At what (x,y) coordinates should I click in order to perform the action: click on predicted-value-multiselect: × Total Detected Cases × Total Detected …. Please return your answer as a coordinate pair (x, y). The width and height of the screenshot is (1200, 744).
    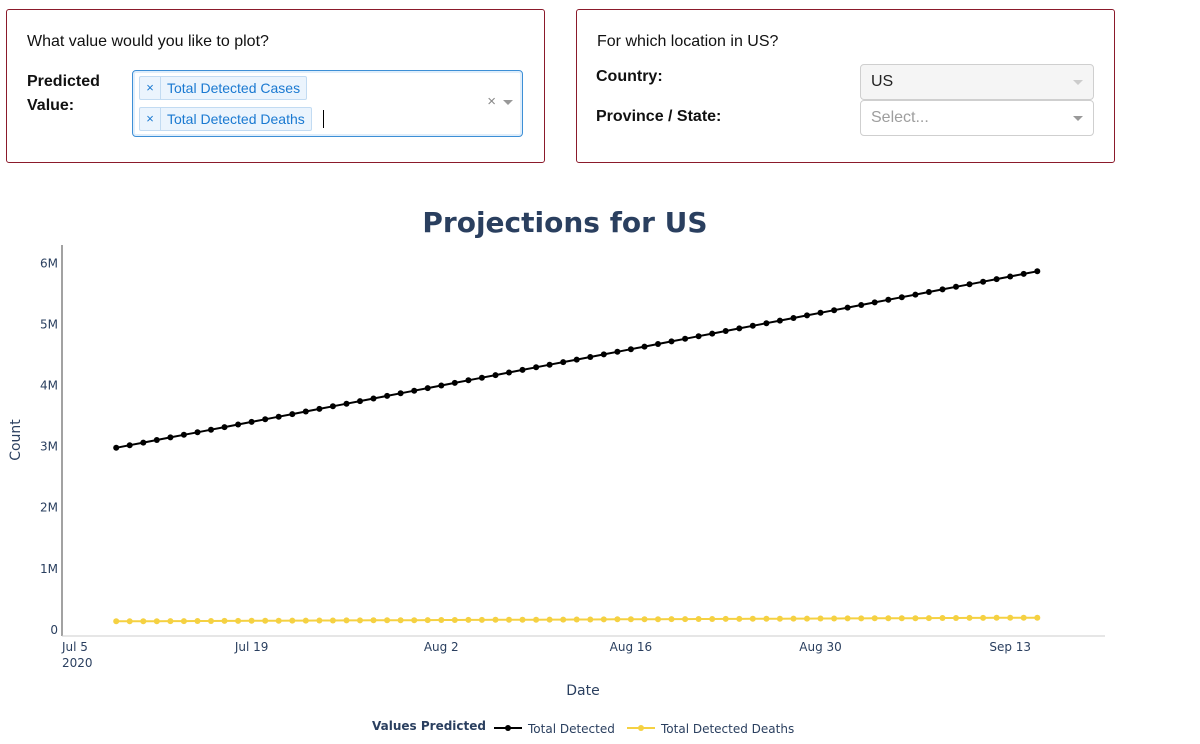
    Looking at the image, I should click on (327, 103).